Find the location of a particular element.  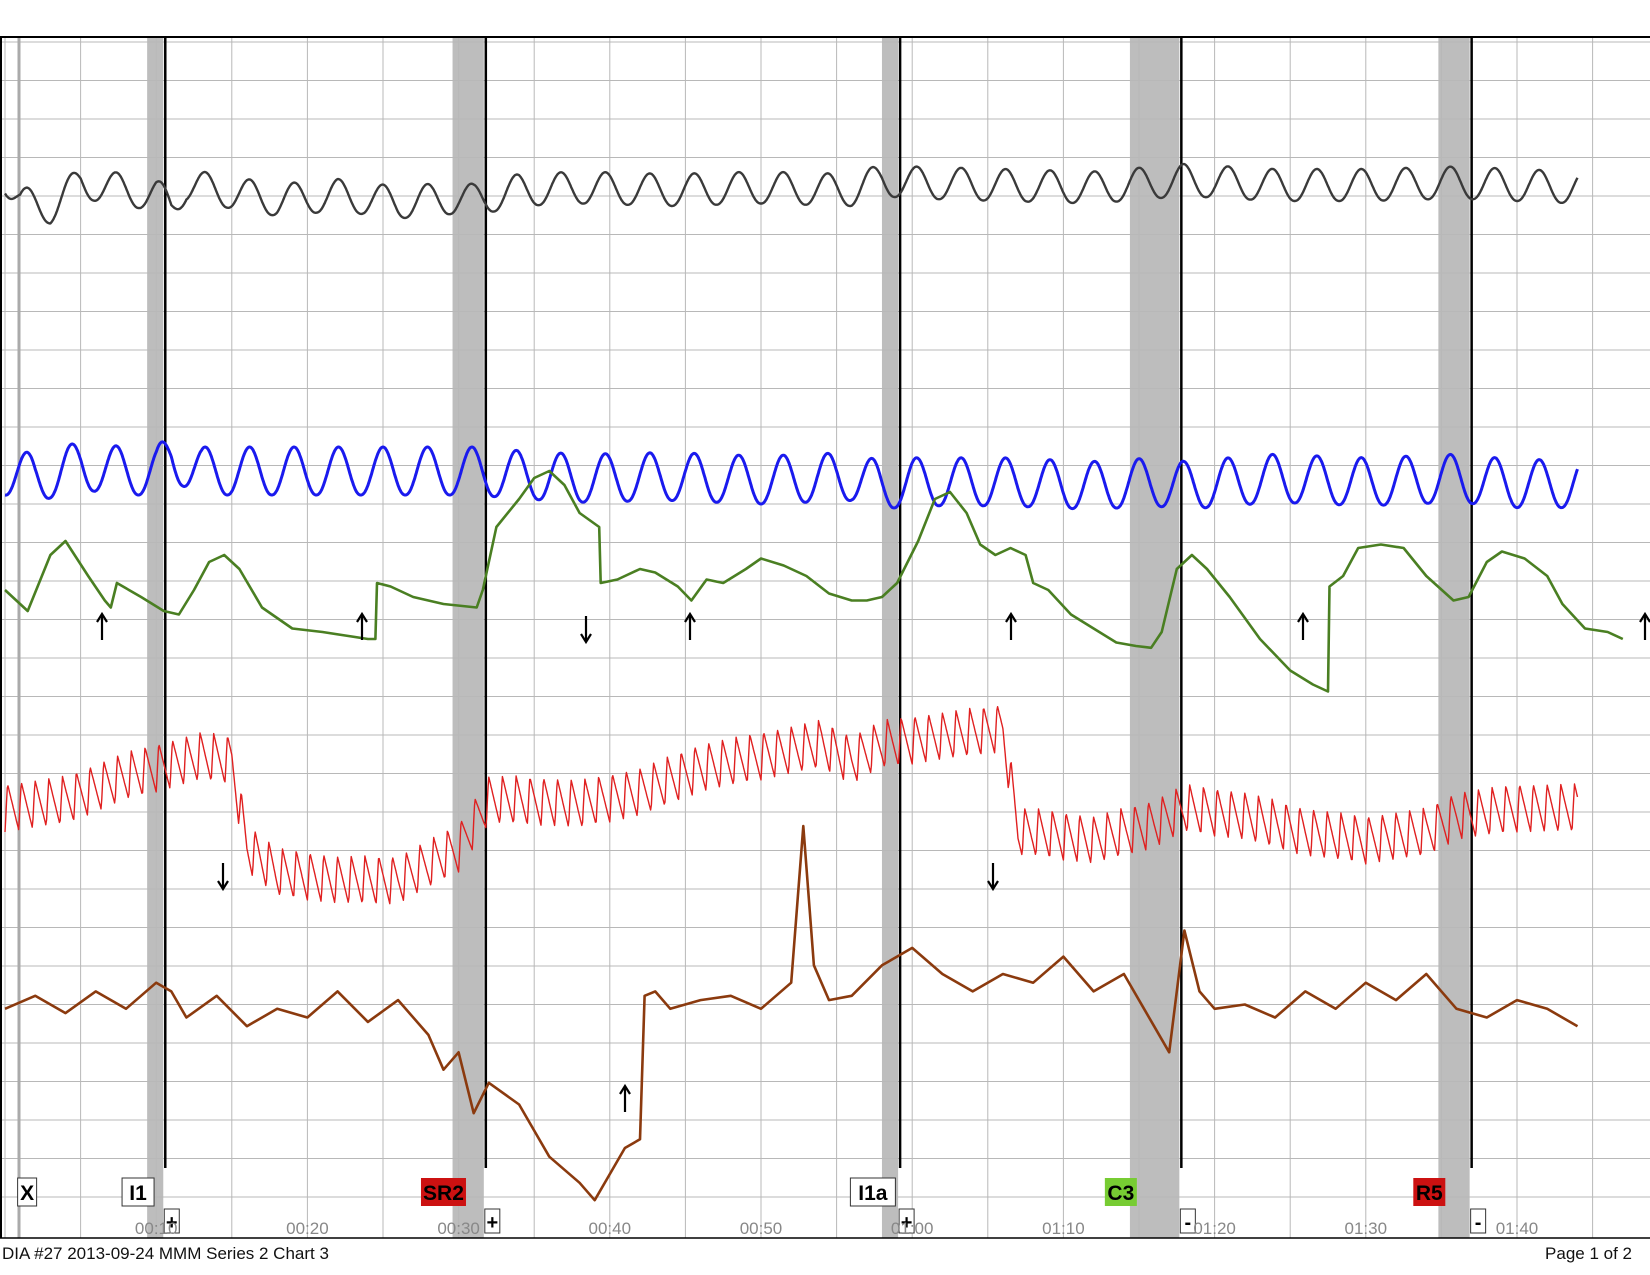

time-tick-70: 01:10 is located at coordinates (1063, 1228).